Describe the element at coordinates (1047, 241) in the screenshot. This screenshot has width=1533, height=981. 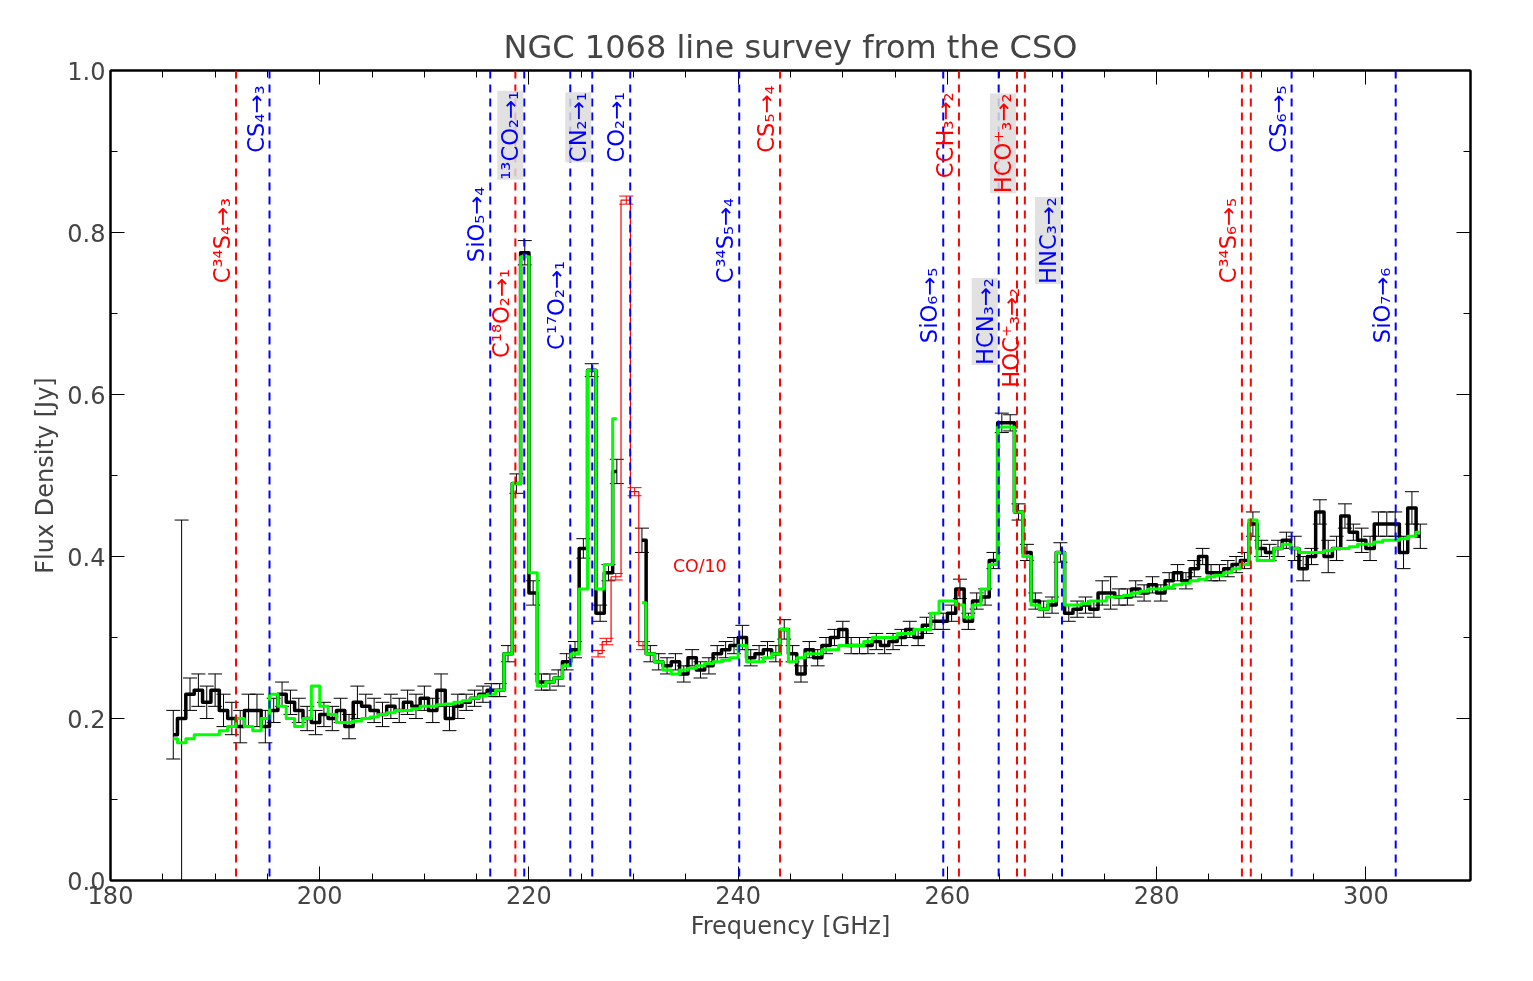
I see `ref-line-label: HNC₃→₂` at that location.